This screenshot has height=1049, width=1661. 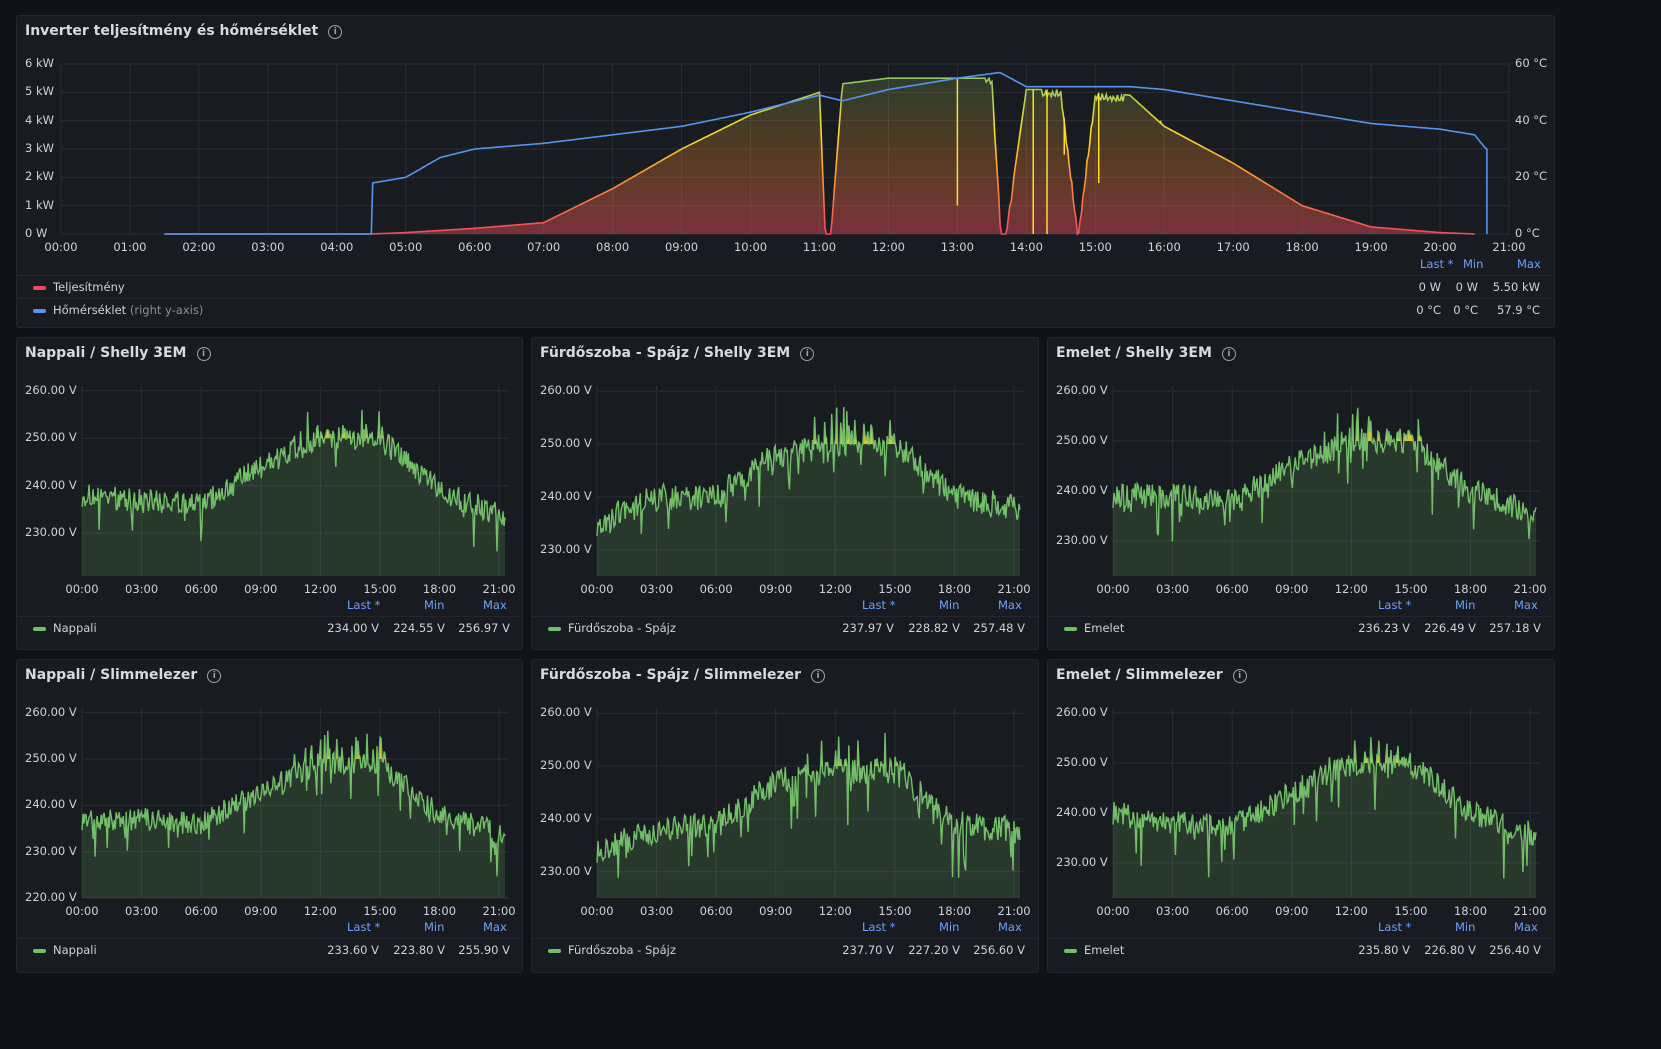 I want to click on legend-last: 233.60 V, so click(x=353, y=950).